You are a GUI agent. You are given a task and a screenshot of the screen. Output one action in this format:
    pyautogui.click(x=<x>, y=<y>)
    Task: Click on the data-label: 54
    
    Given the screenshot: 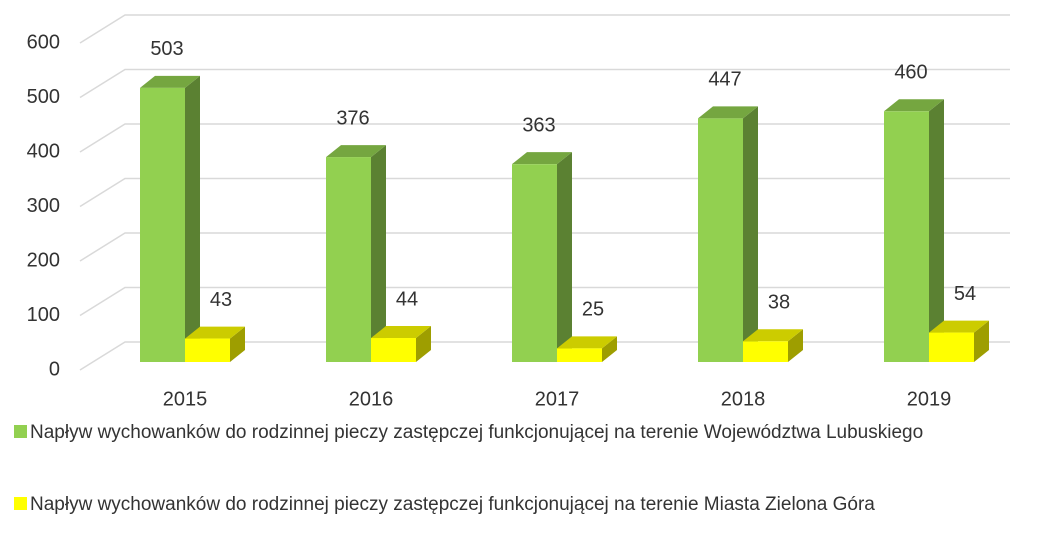 What is the action you would take?
    pyautogui.click(x=965, y=294)
    